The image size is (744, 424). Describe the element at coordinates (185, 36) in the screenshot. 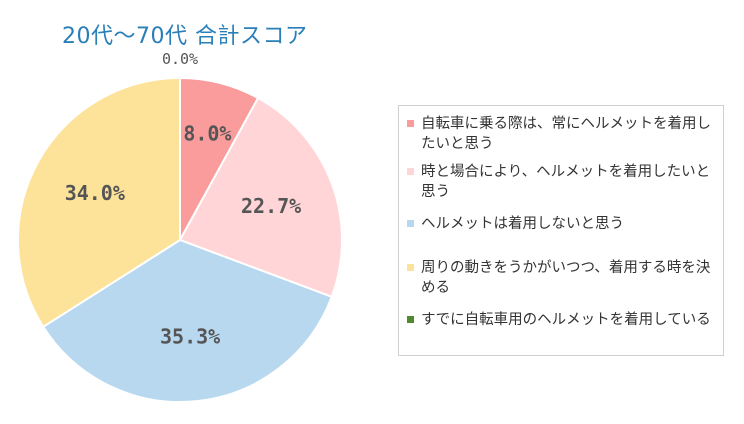

I see `chart-title: 20代～70代 合計スコア` at that location.